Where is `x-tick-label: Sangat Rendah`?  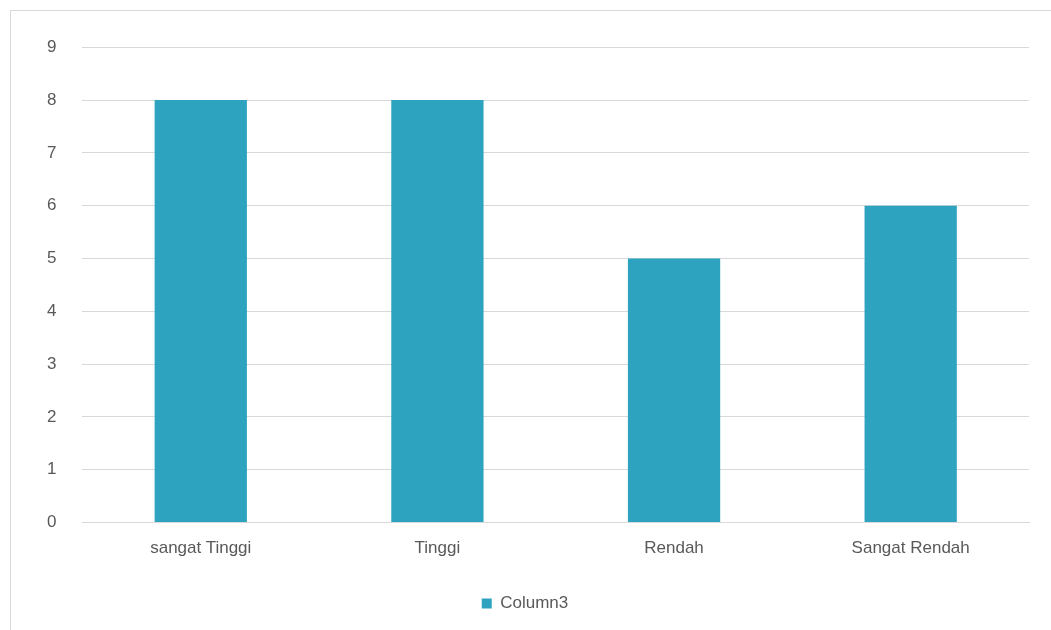
x-tick-label: Sangat Rendah is located at coordinates (910, 548).